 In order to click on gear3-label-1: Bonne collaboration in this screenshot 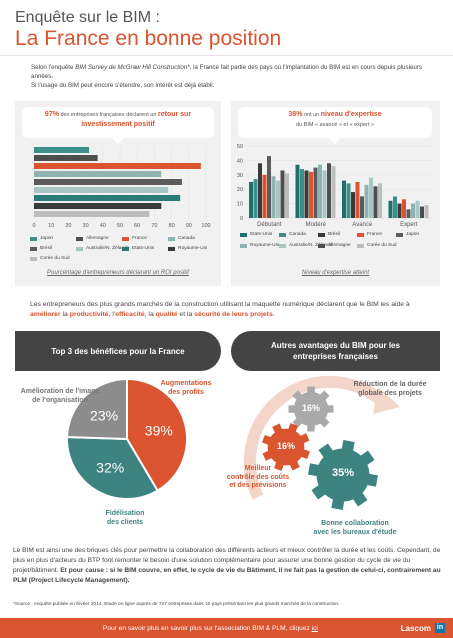, I will do `click(355, 523)`.